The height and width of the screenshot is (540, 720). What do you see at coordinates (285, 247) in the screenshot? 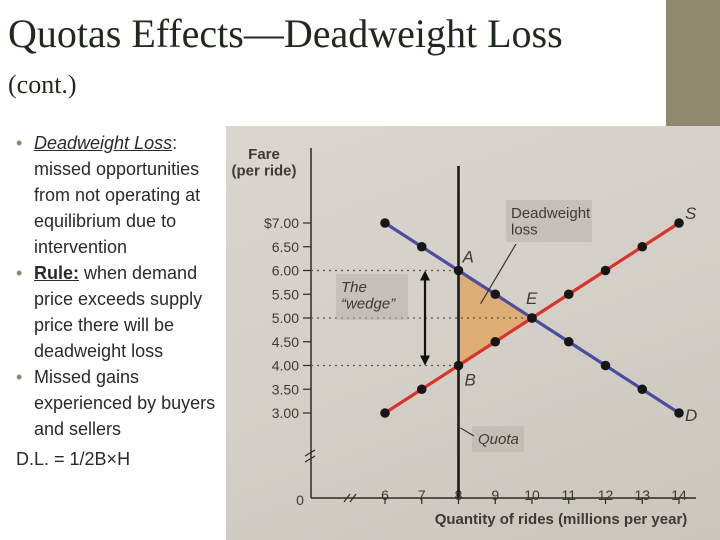
I see `y-tick-label: 6.50` at bounding box center [285, 247].